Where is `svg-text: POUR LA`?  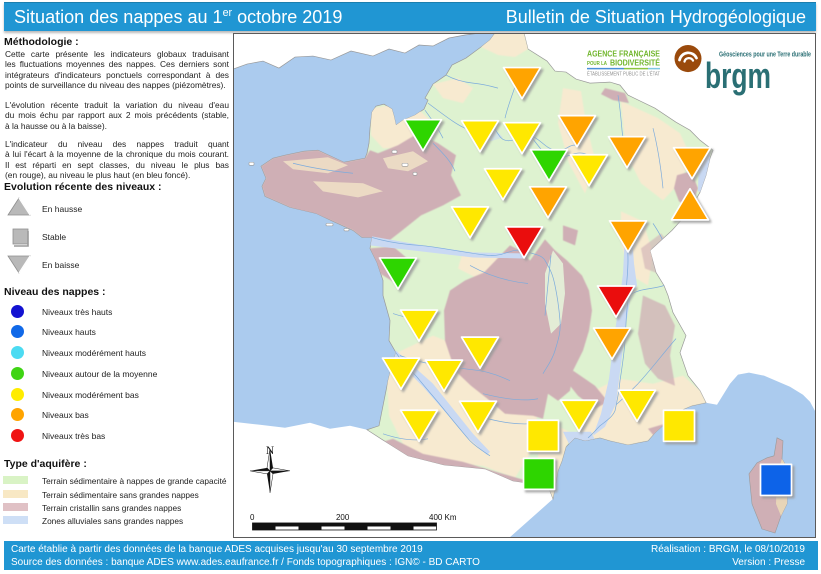
svg-text: POUR LA is located at coordinates (597, 64).